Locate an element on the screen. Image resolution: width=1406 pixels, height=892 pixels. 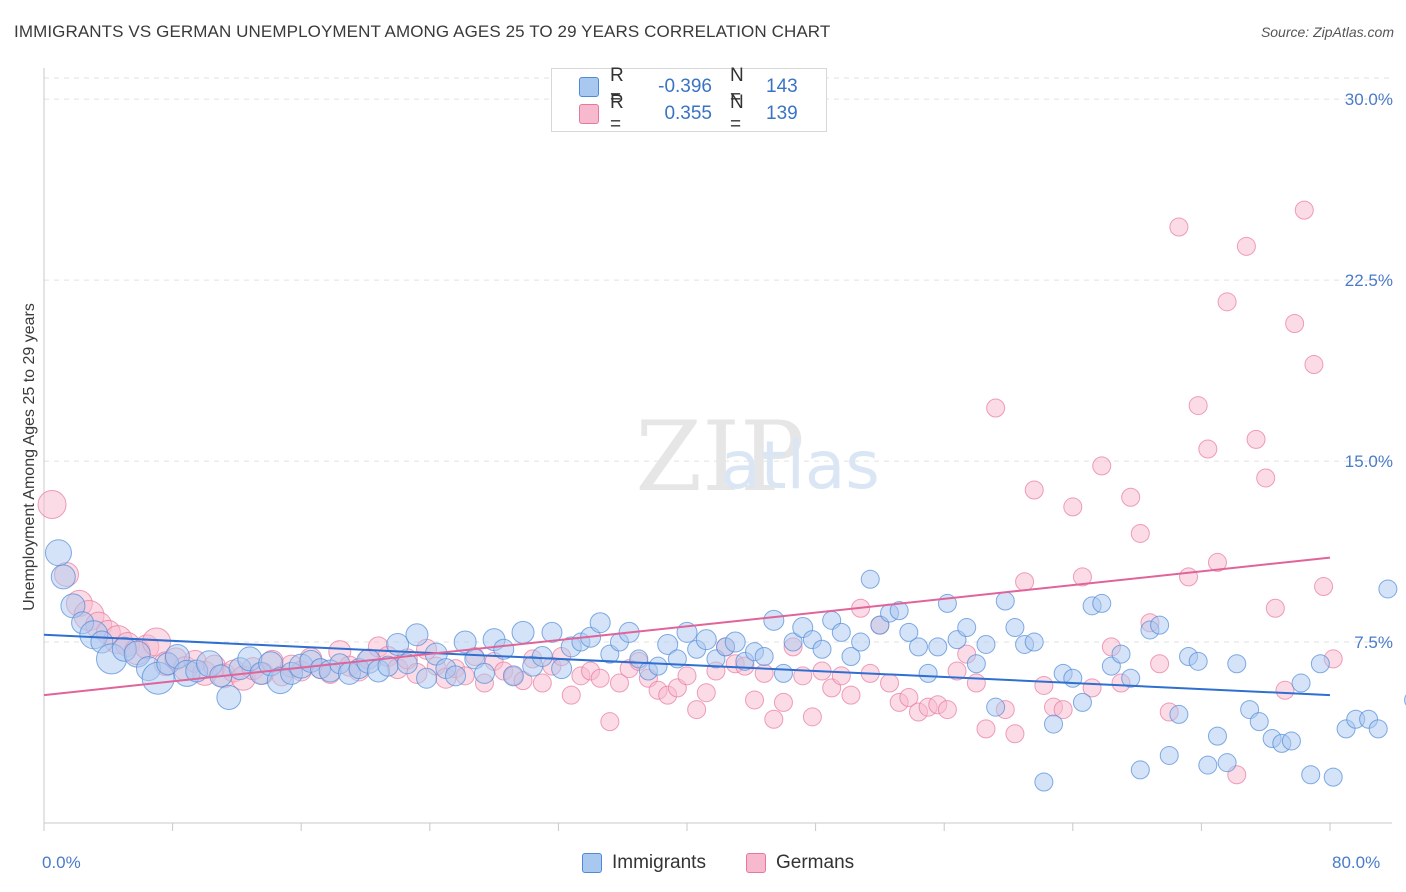
germans-trend-line is located at coordinates (687, 626).